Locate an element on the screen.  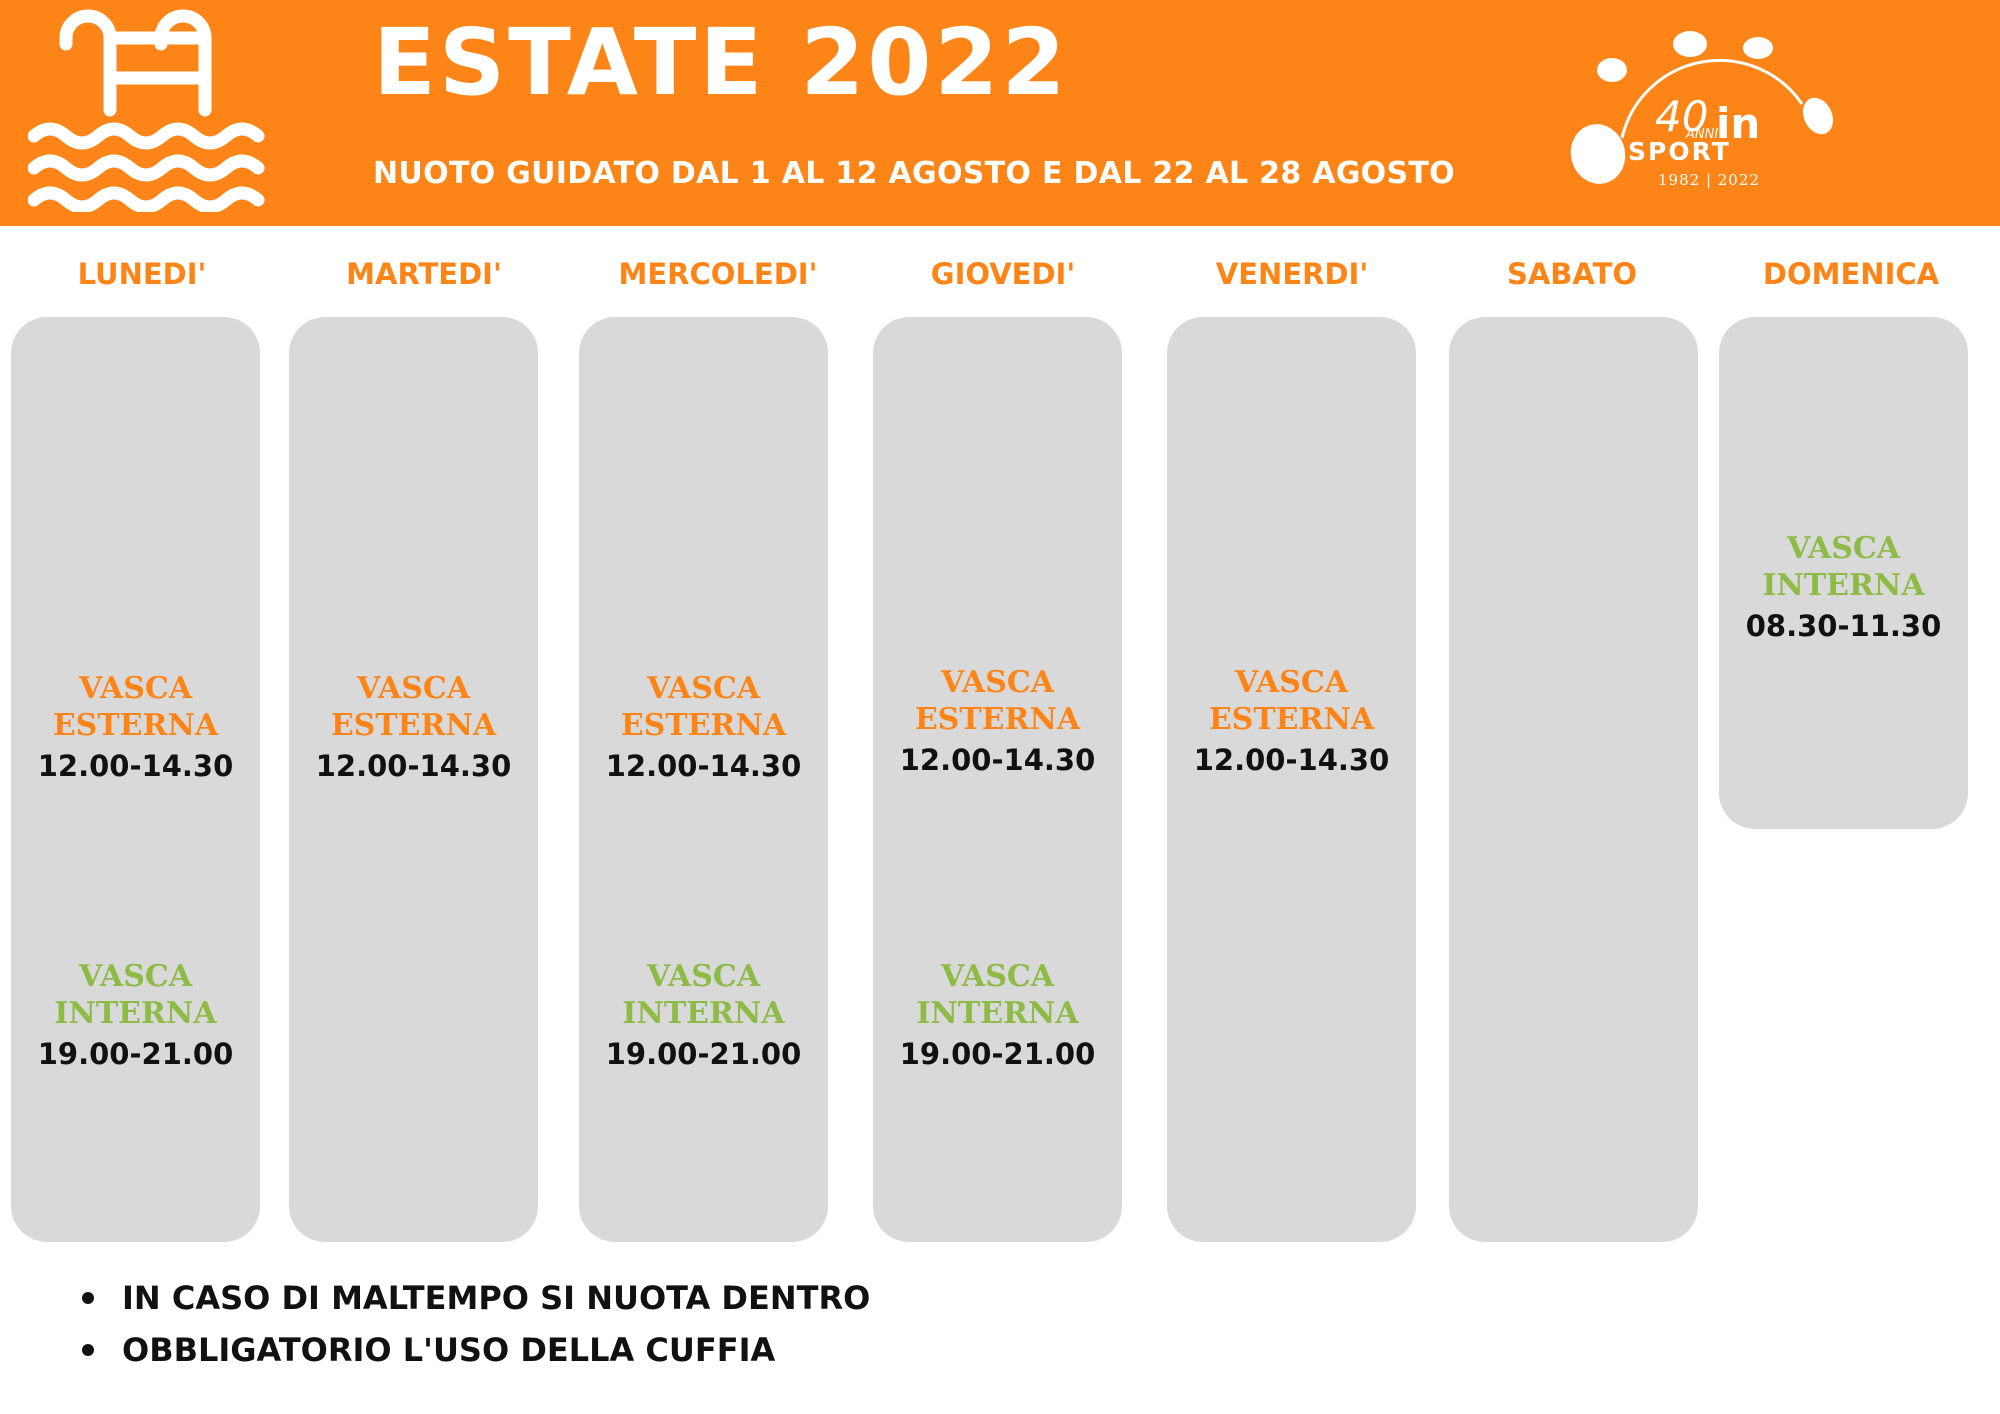
svg-text: in is located at coordinates (1738, 123).